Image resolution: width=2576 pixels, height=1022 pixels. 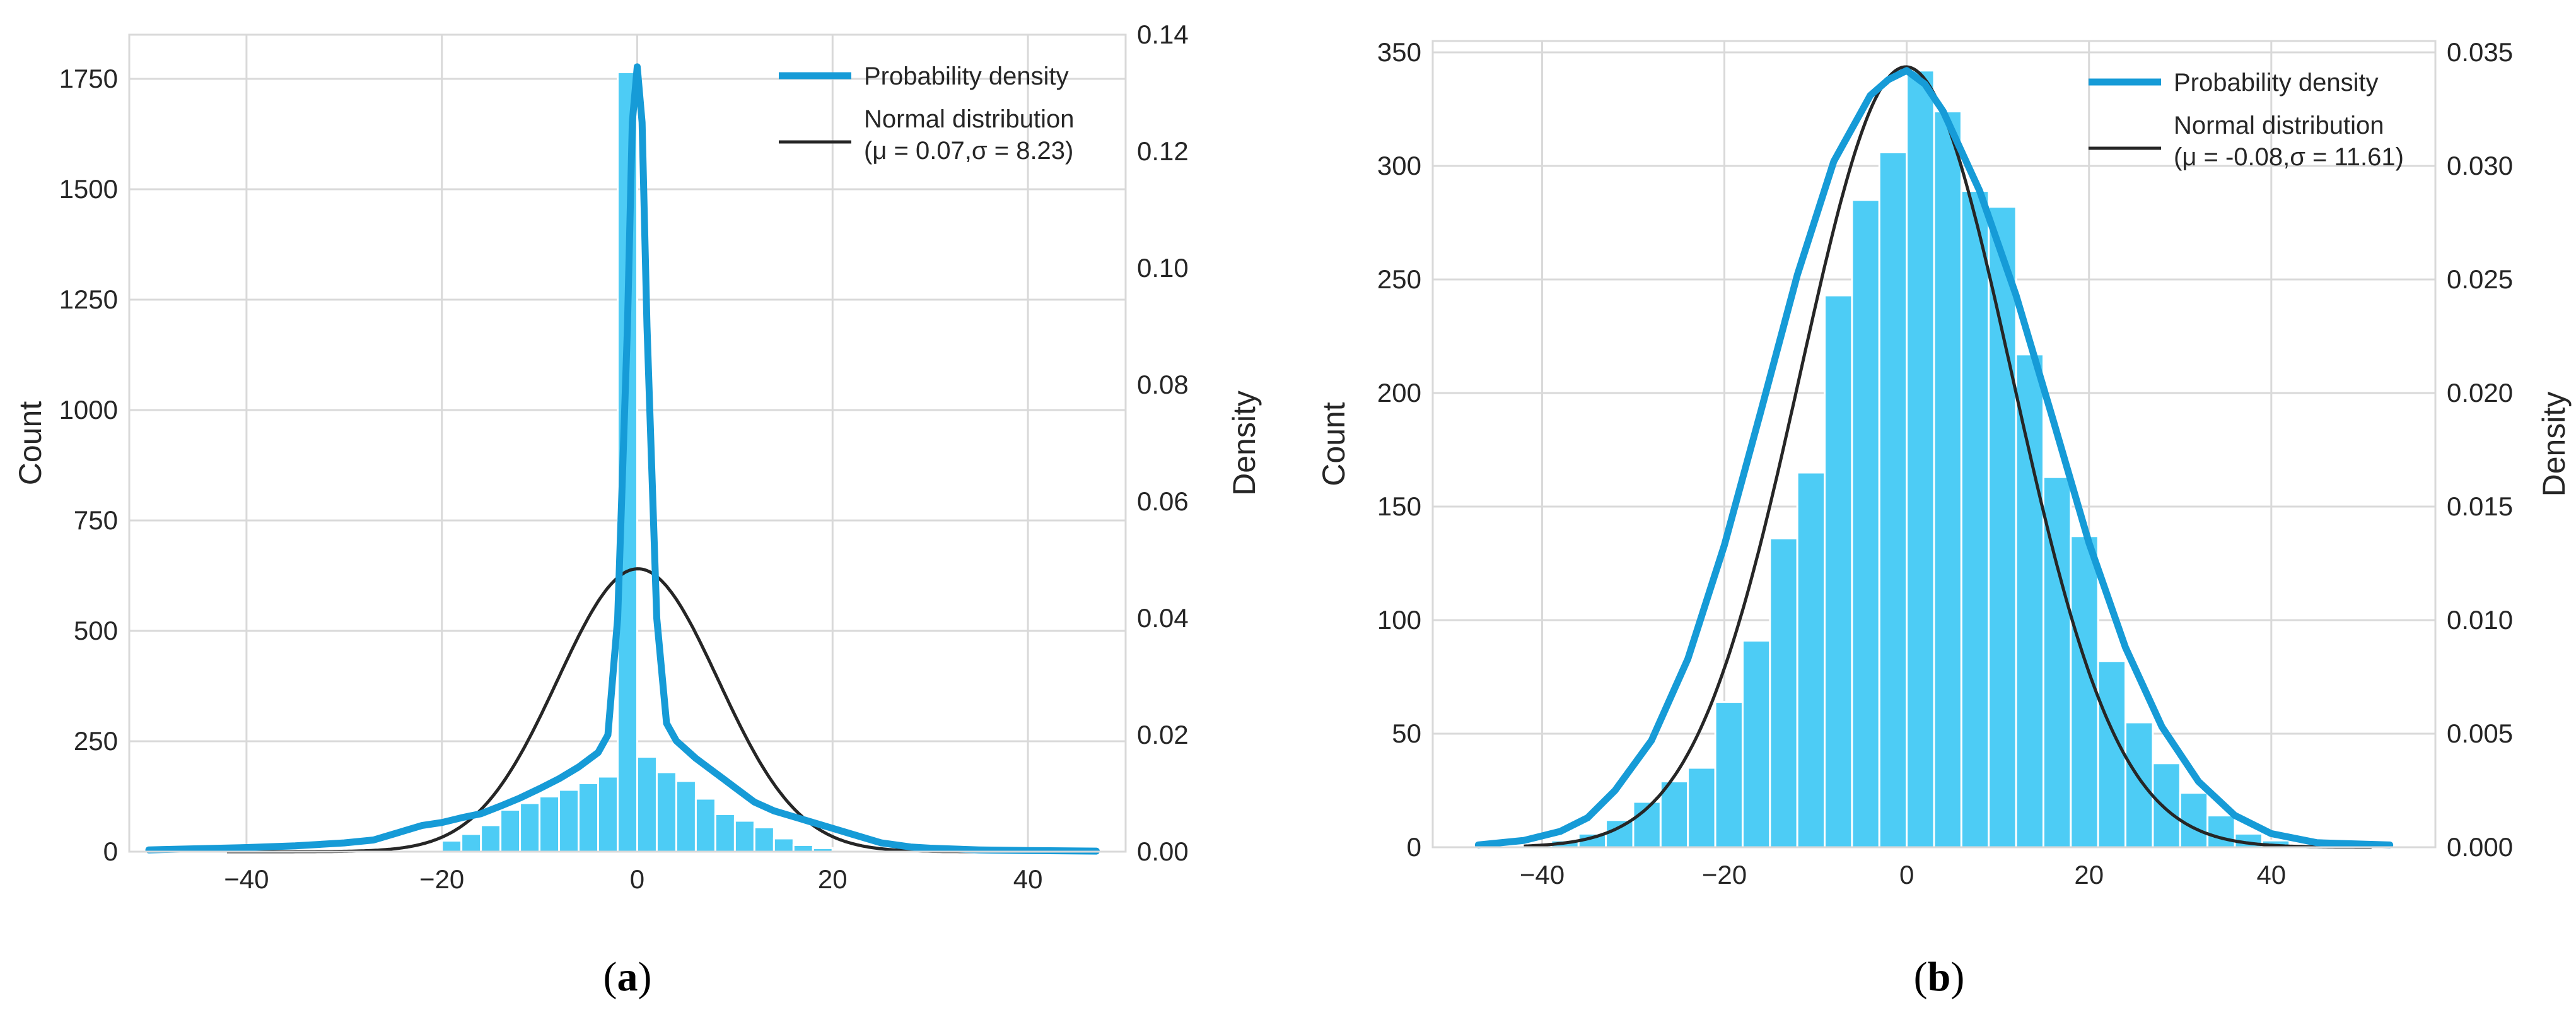 I want to click on legend-label-normal-params: (μ = 0.07,σ = 8.23), so click(x=969, y=151).